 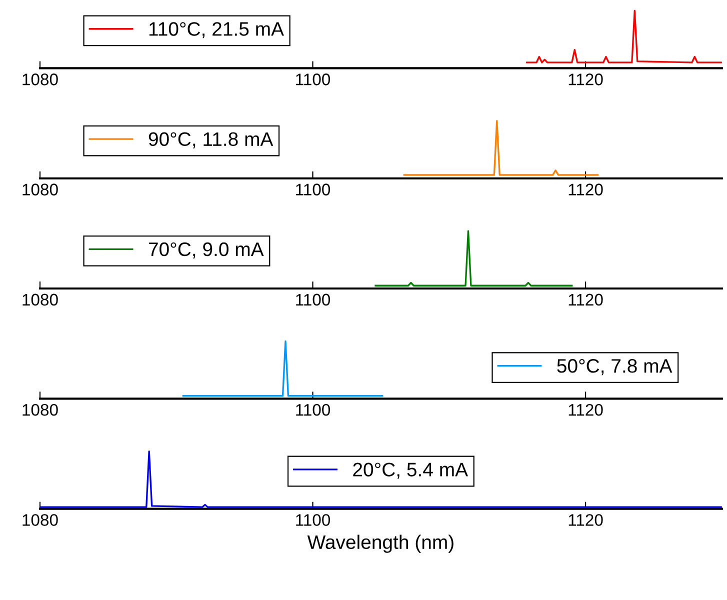 I want to click on legend-label: 20°C, 5.4 mA, so click(x=410, y=470).